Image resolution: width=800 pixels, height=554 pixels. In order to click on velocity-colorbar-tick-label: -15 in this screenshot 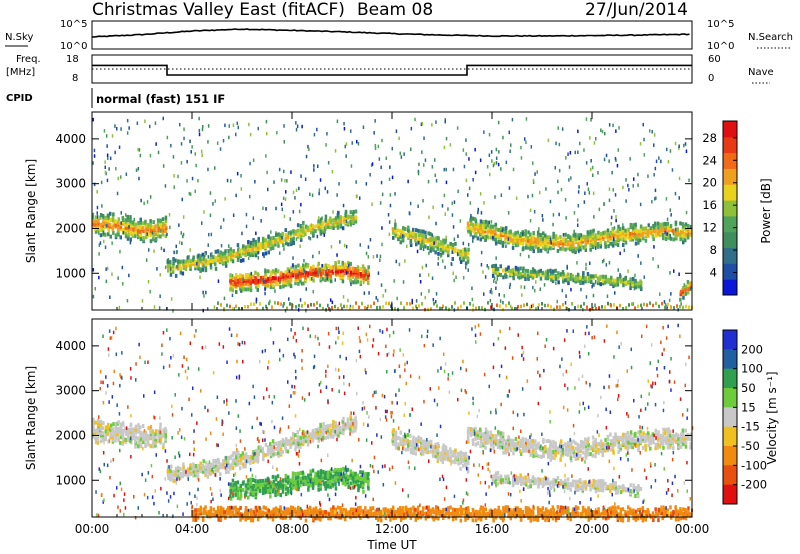, I will do `click(750, 427)`.